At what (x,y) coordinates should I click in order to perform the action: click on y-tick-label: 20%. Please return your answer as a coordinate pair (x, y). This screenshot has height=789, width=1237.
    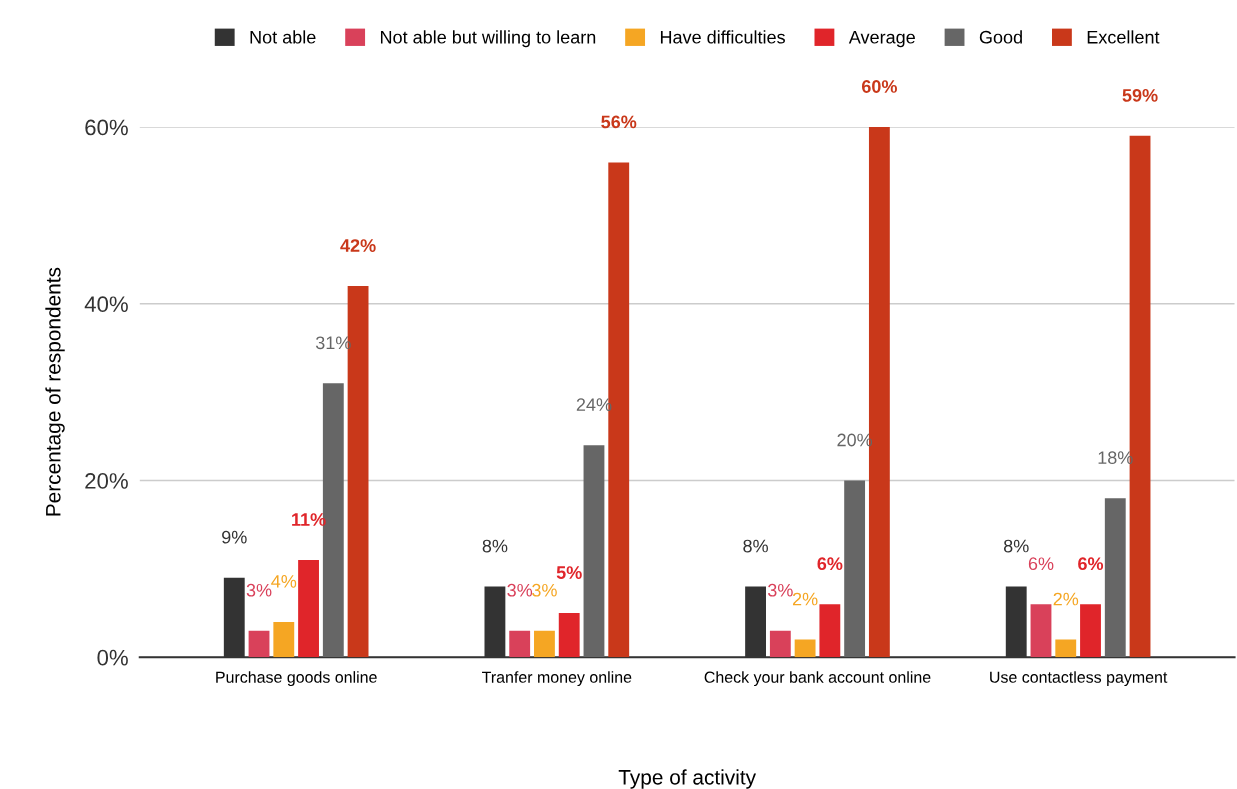
    Looking at the image, I should click on (106, 481).